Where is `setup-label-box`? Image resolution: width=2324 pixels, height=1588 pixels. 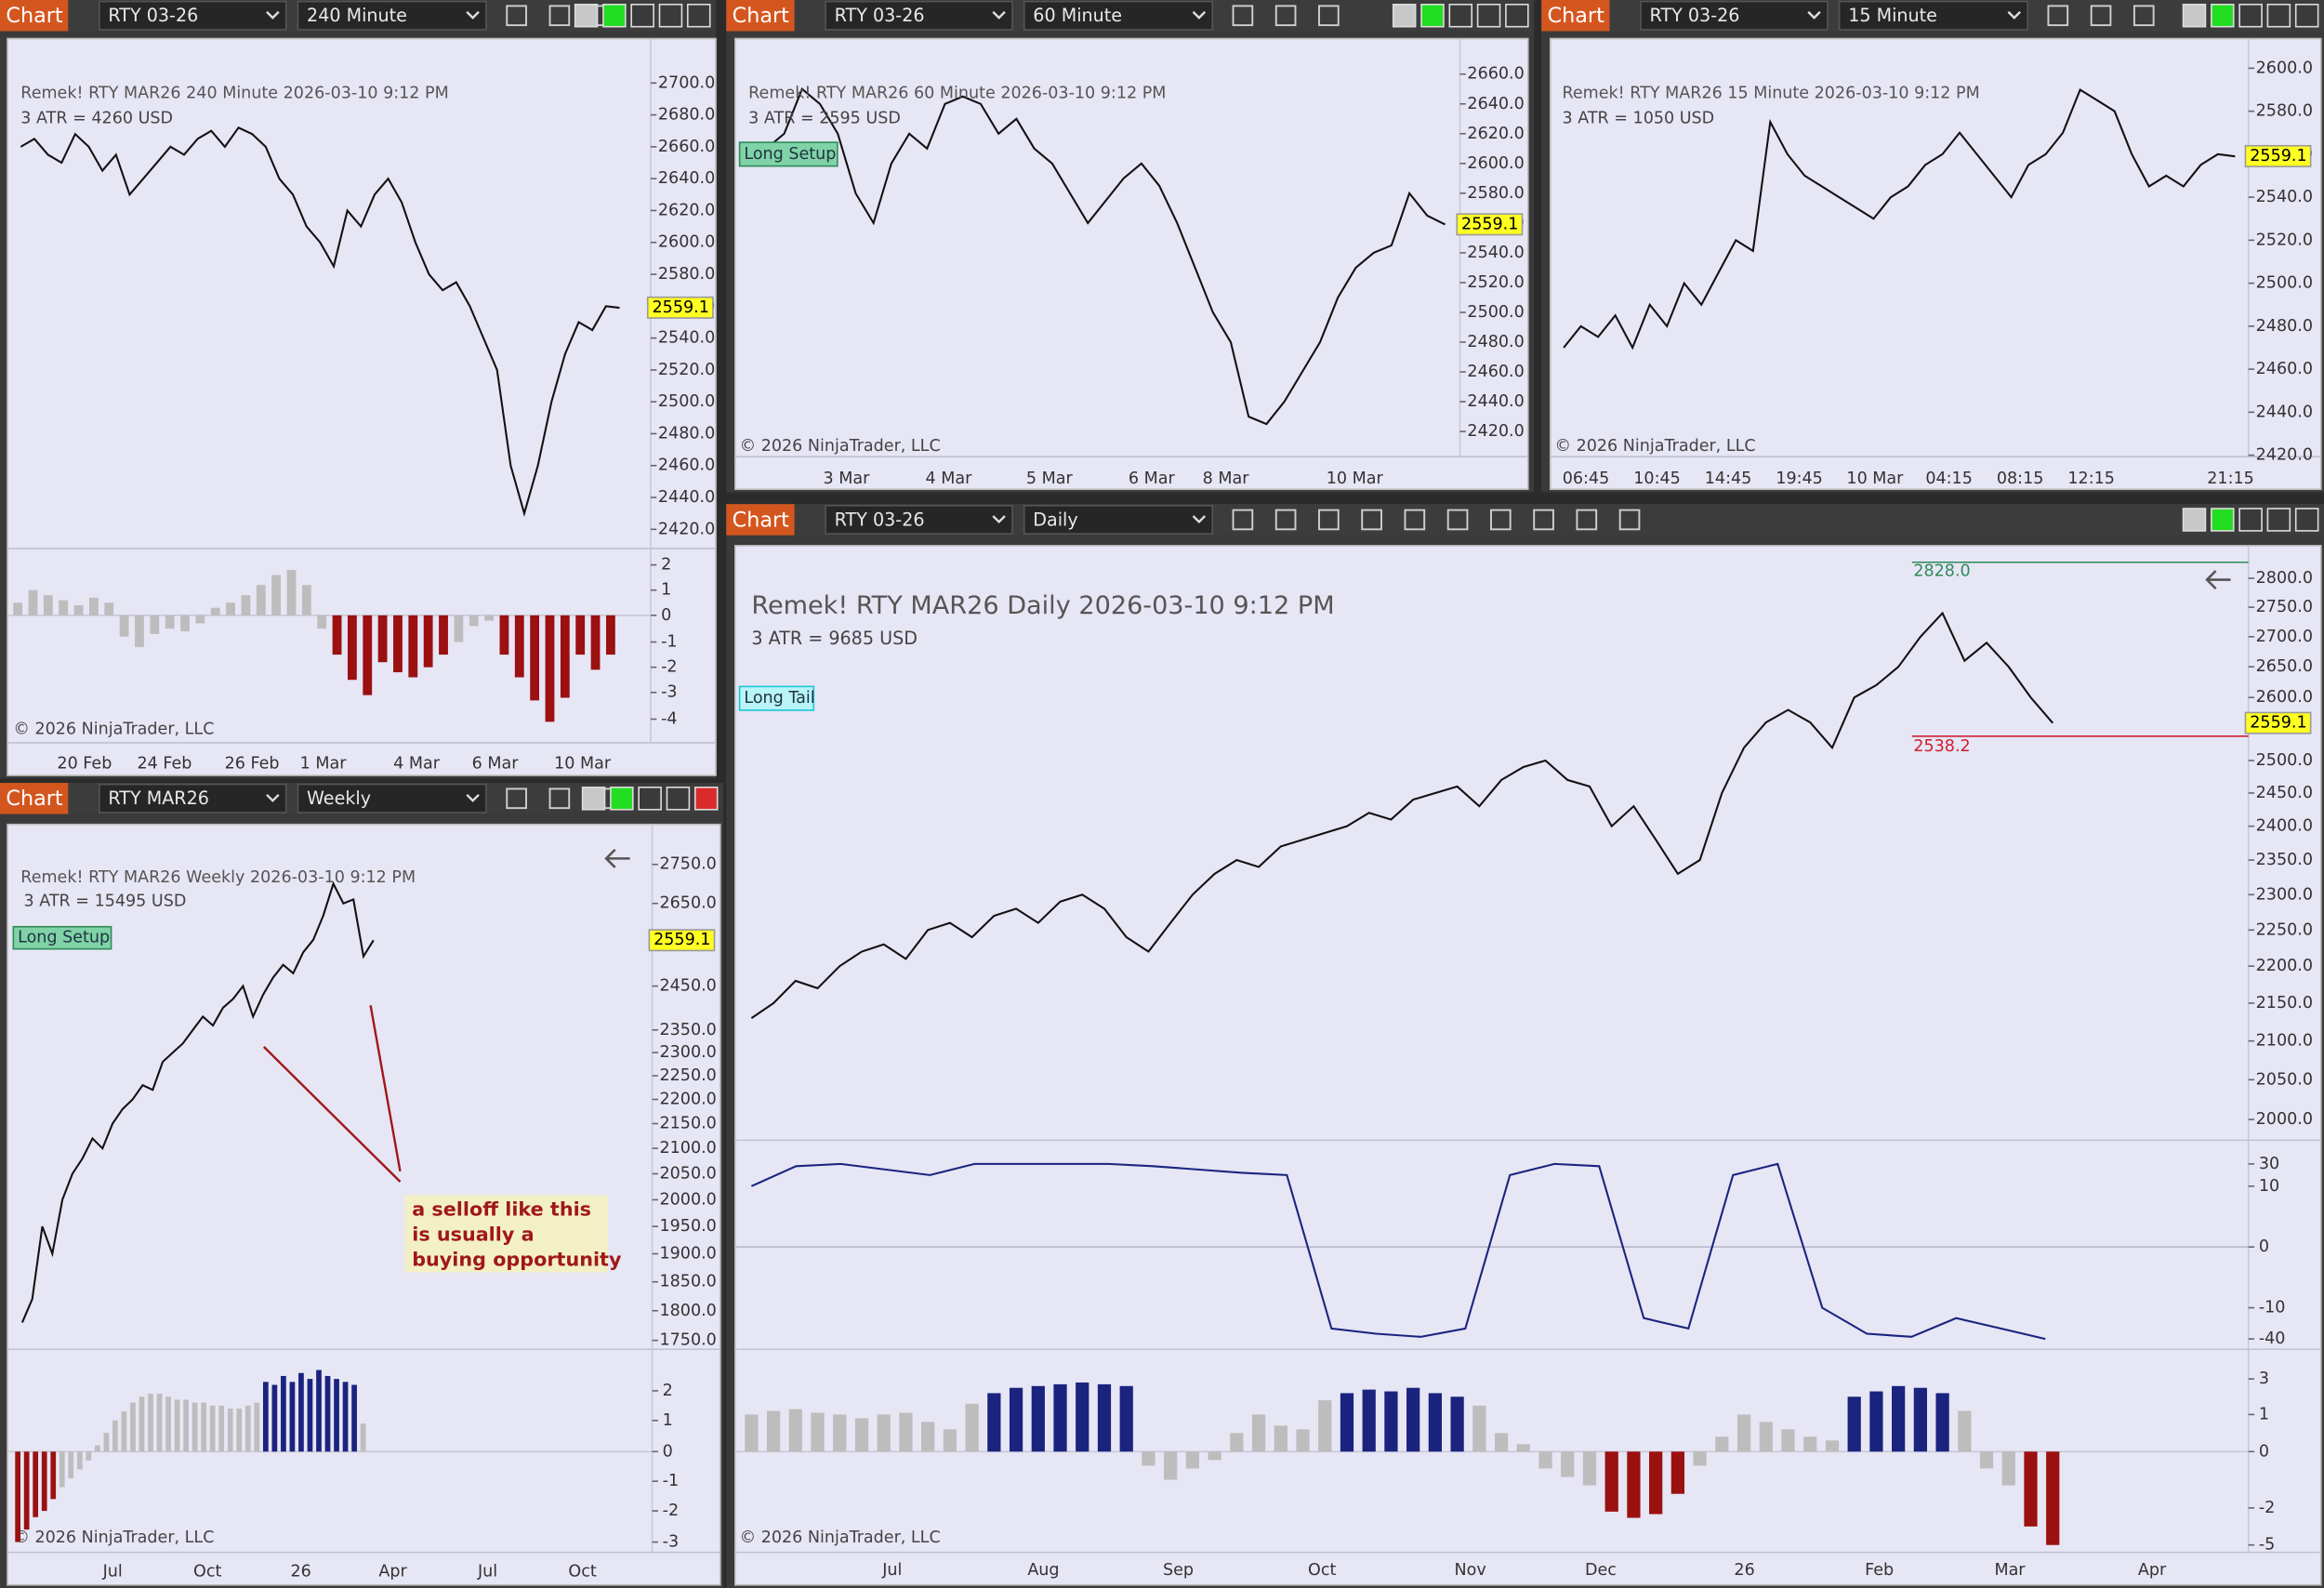 setup-label-box is located at coordinates (62, 937).